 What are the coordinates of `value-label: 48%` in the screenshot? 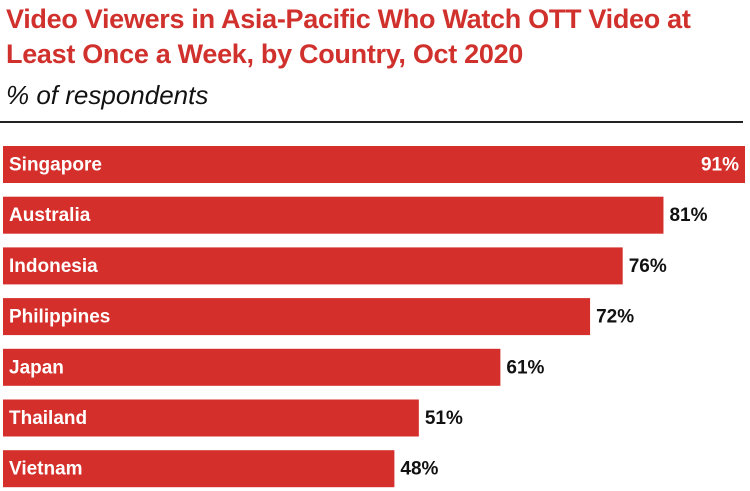 It's located at (419, 469).